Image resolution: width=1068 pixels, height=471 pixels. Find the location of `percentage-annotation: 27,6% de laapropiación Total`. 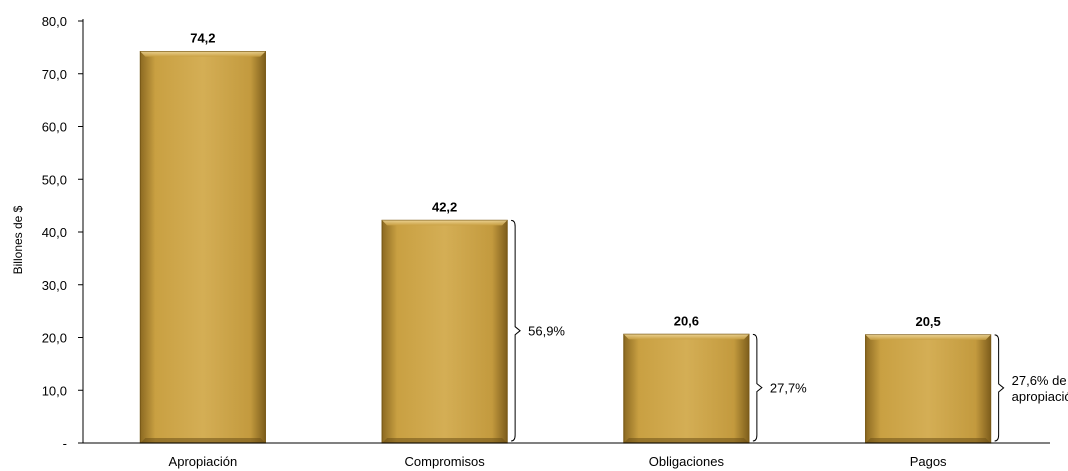

percentage-annotation: 27,6% de laapropiación Total is located at coordinates (1031, 388).